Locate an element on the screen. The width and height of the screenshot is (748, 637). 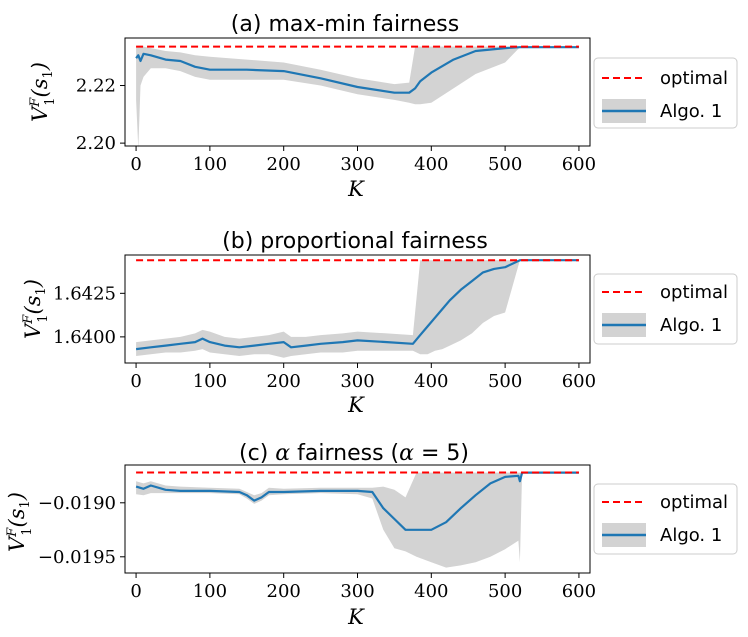
panel-b-legend-algo: Algo. 1 is located at coordinates (691, 325).